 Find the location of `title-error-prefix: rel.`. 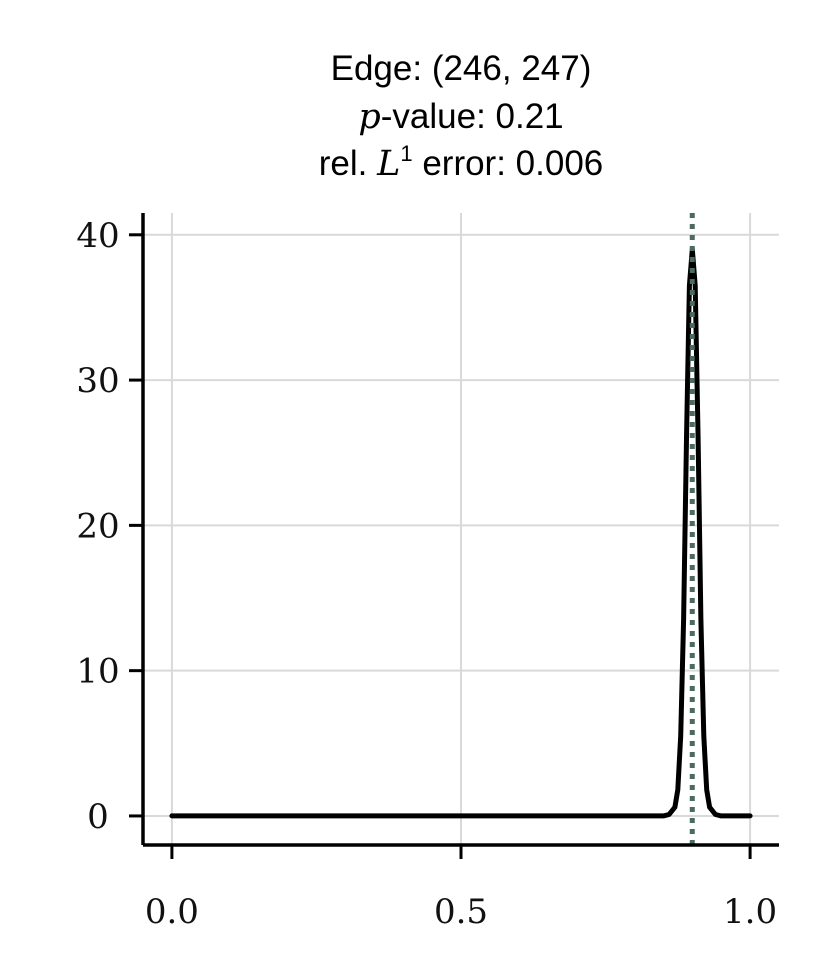

title-error-prefix: rel. is located at coordinates (348, 163).